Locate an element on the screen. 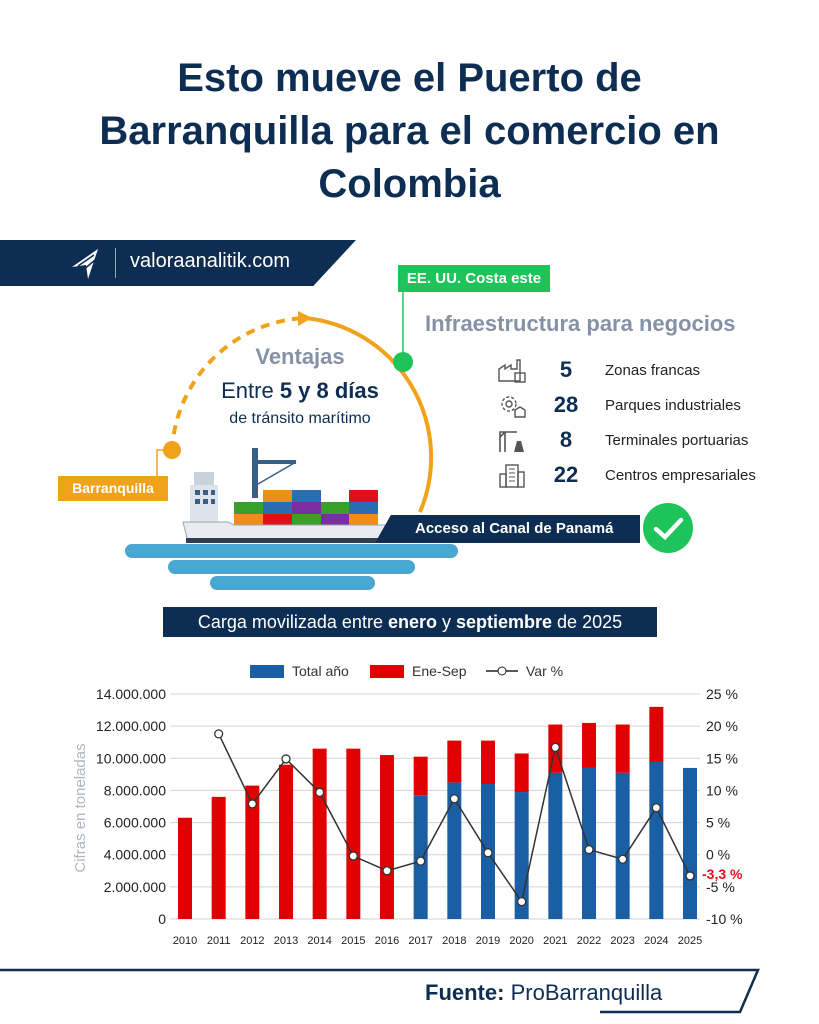 Image resolution: width=819 pixels, height=1024 pixels. y-tick-label: 14.000.000 is located at coordinates (131, 694).